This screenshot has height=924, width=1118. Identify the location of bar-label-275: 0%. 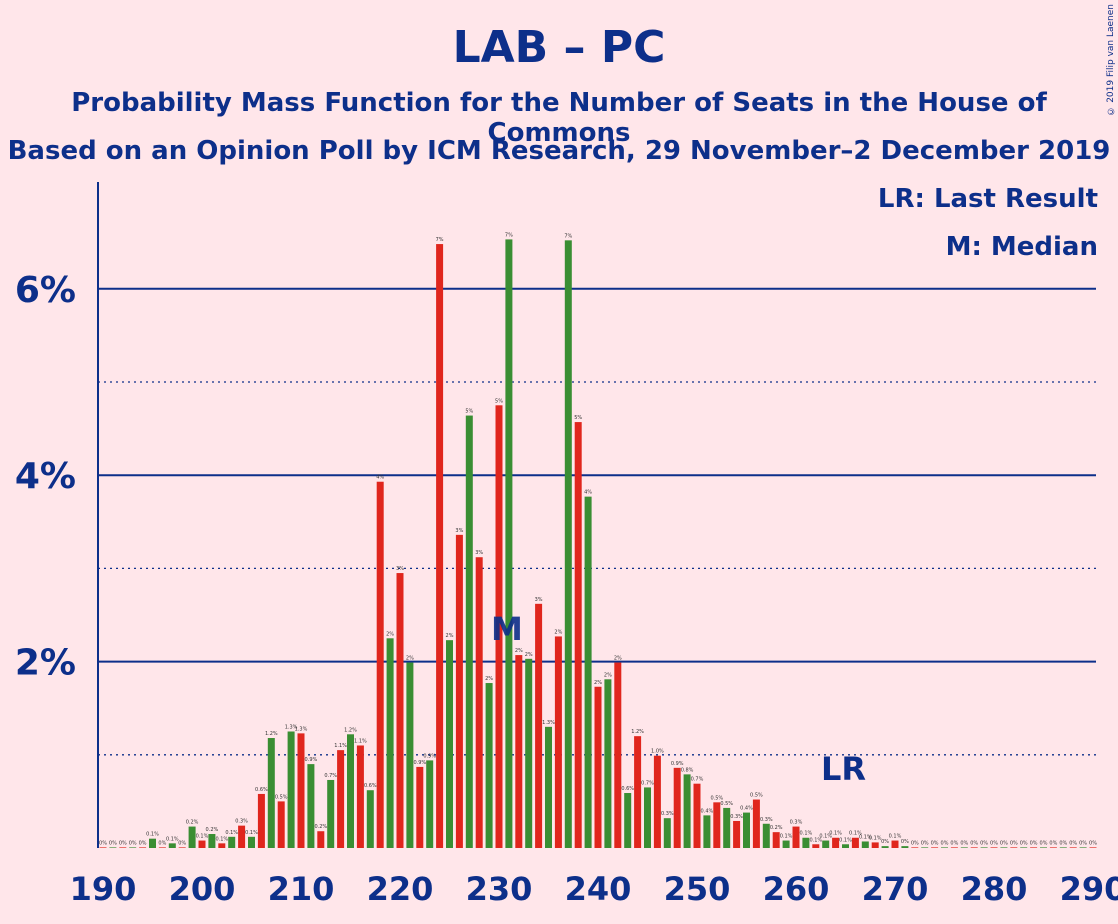
(945, 843).